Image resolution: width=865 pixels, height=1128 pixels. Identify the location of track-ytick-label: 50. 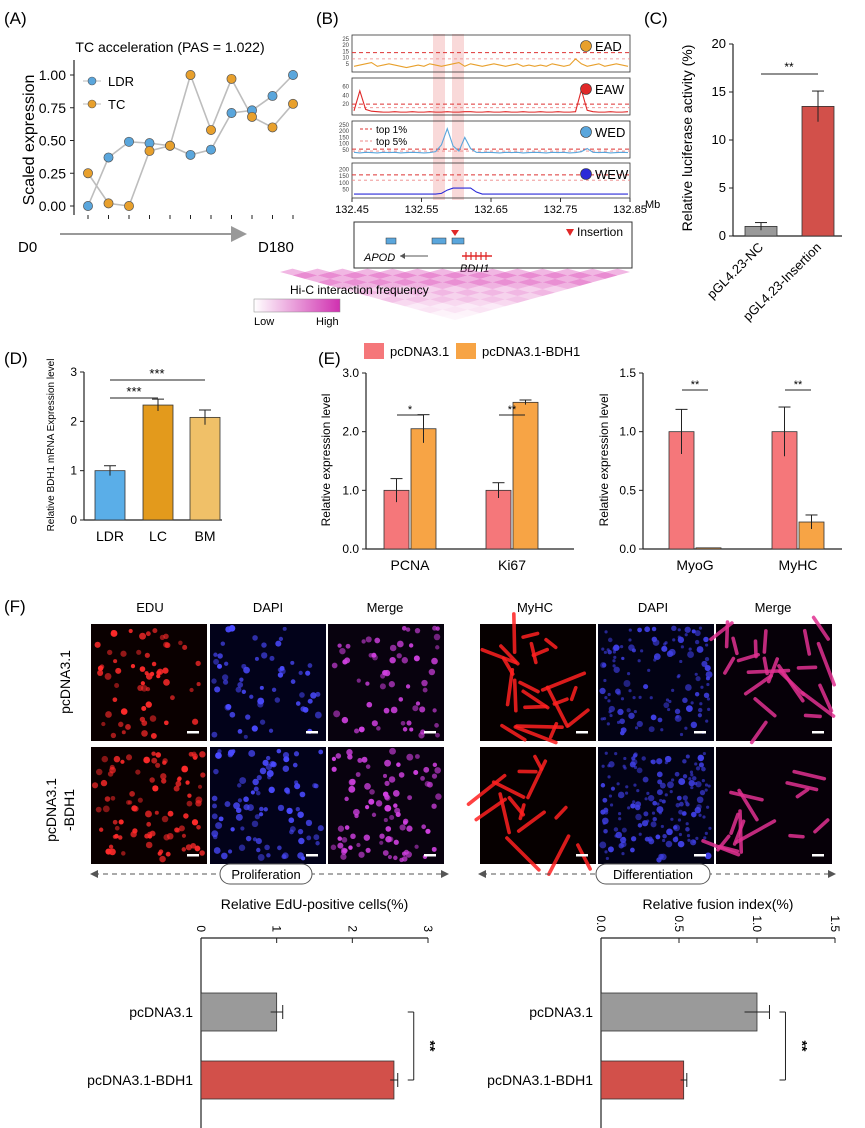
(345, 190).